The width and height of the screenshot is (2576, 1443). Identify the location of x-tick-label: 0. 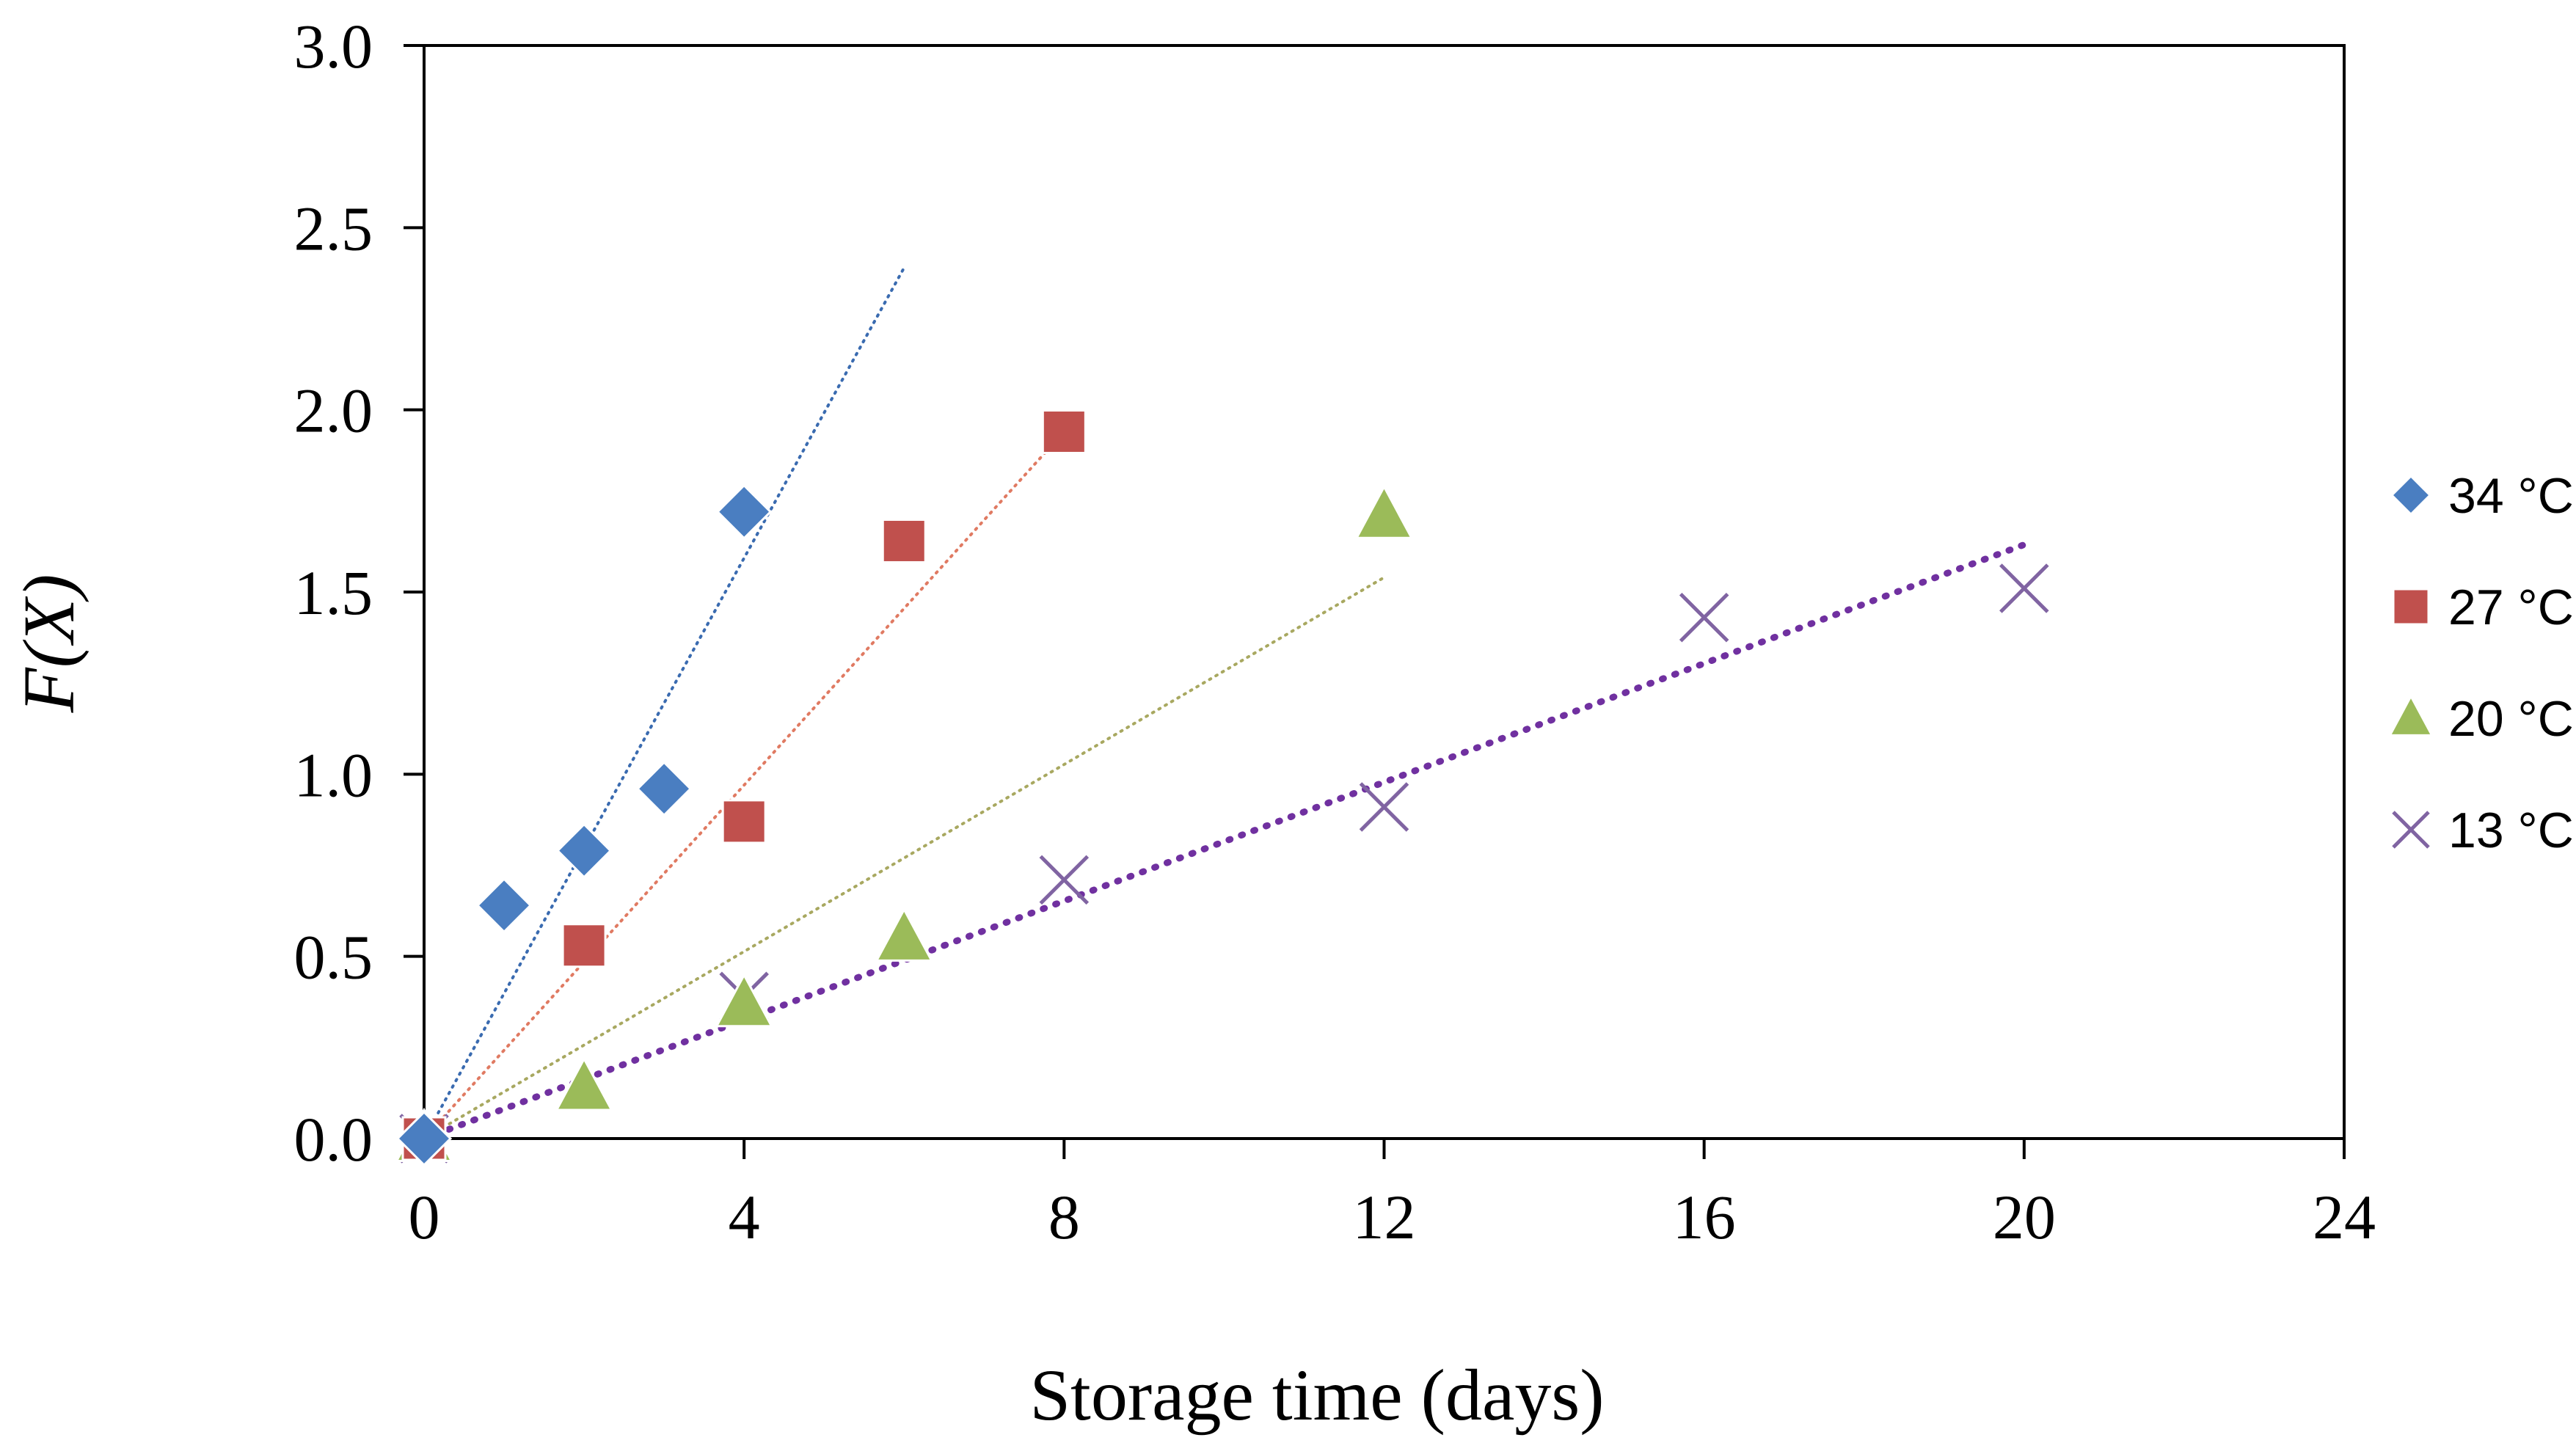
(424, 1217).